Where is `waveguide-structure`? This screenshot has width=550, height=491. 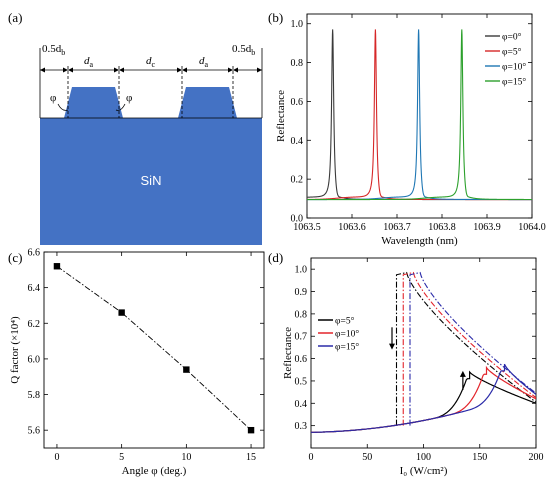
waveguide-structure is located at coordinates (151, 166).